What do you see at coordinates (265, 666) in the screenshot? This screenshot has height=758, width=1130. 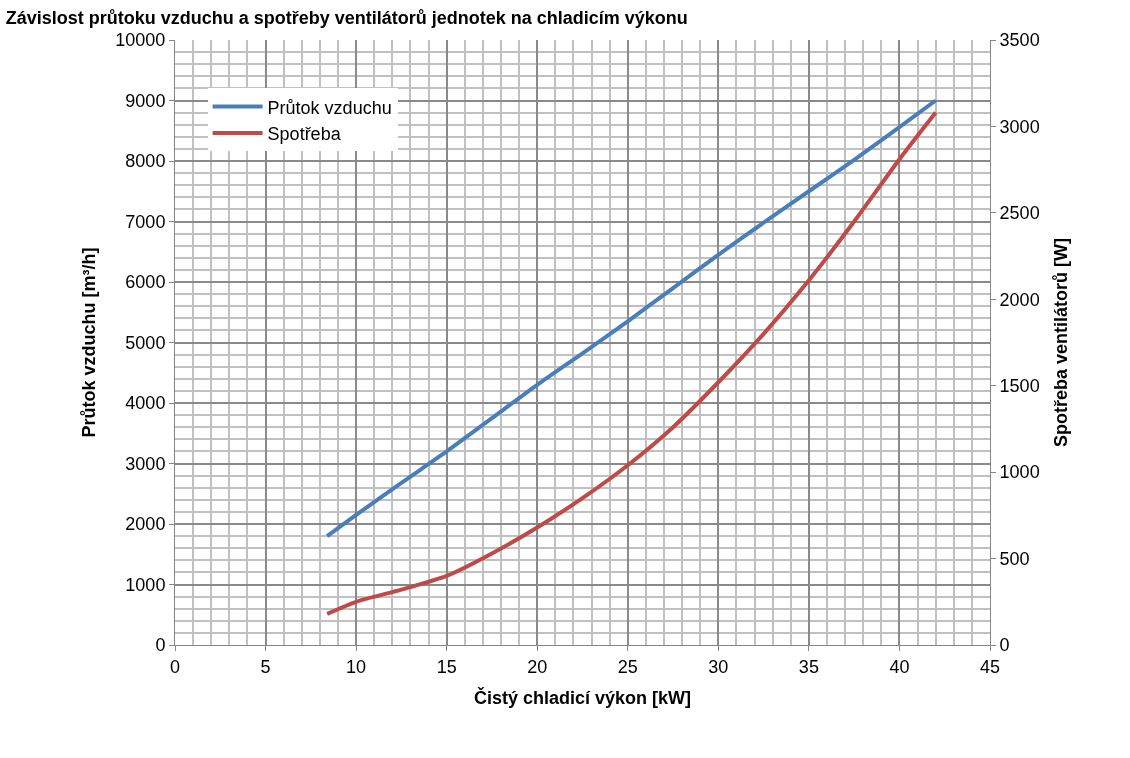 I see `x-tick-label: 5` at bounding box center [265, 666].